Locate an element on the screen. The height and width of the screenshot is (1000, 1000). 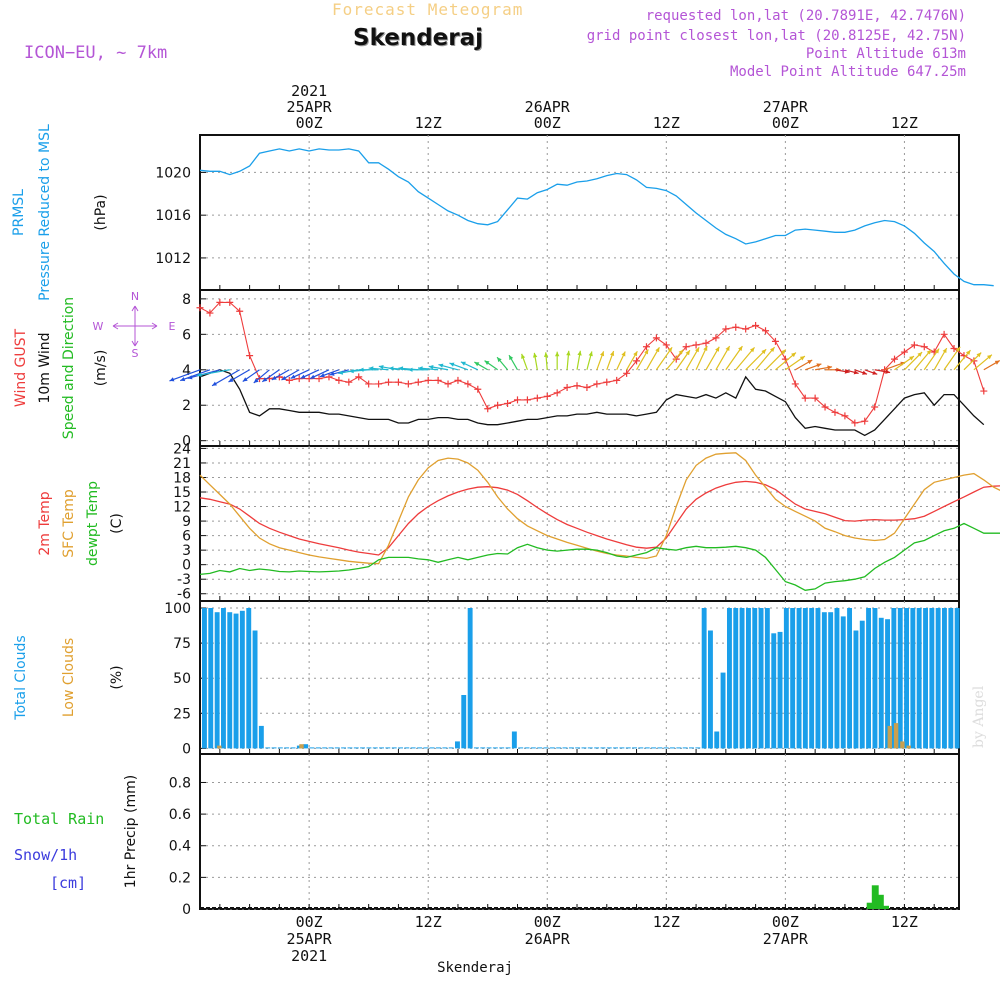
bottom-time-label: 2021 is located at coordinates (309, 956).